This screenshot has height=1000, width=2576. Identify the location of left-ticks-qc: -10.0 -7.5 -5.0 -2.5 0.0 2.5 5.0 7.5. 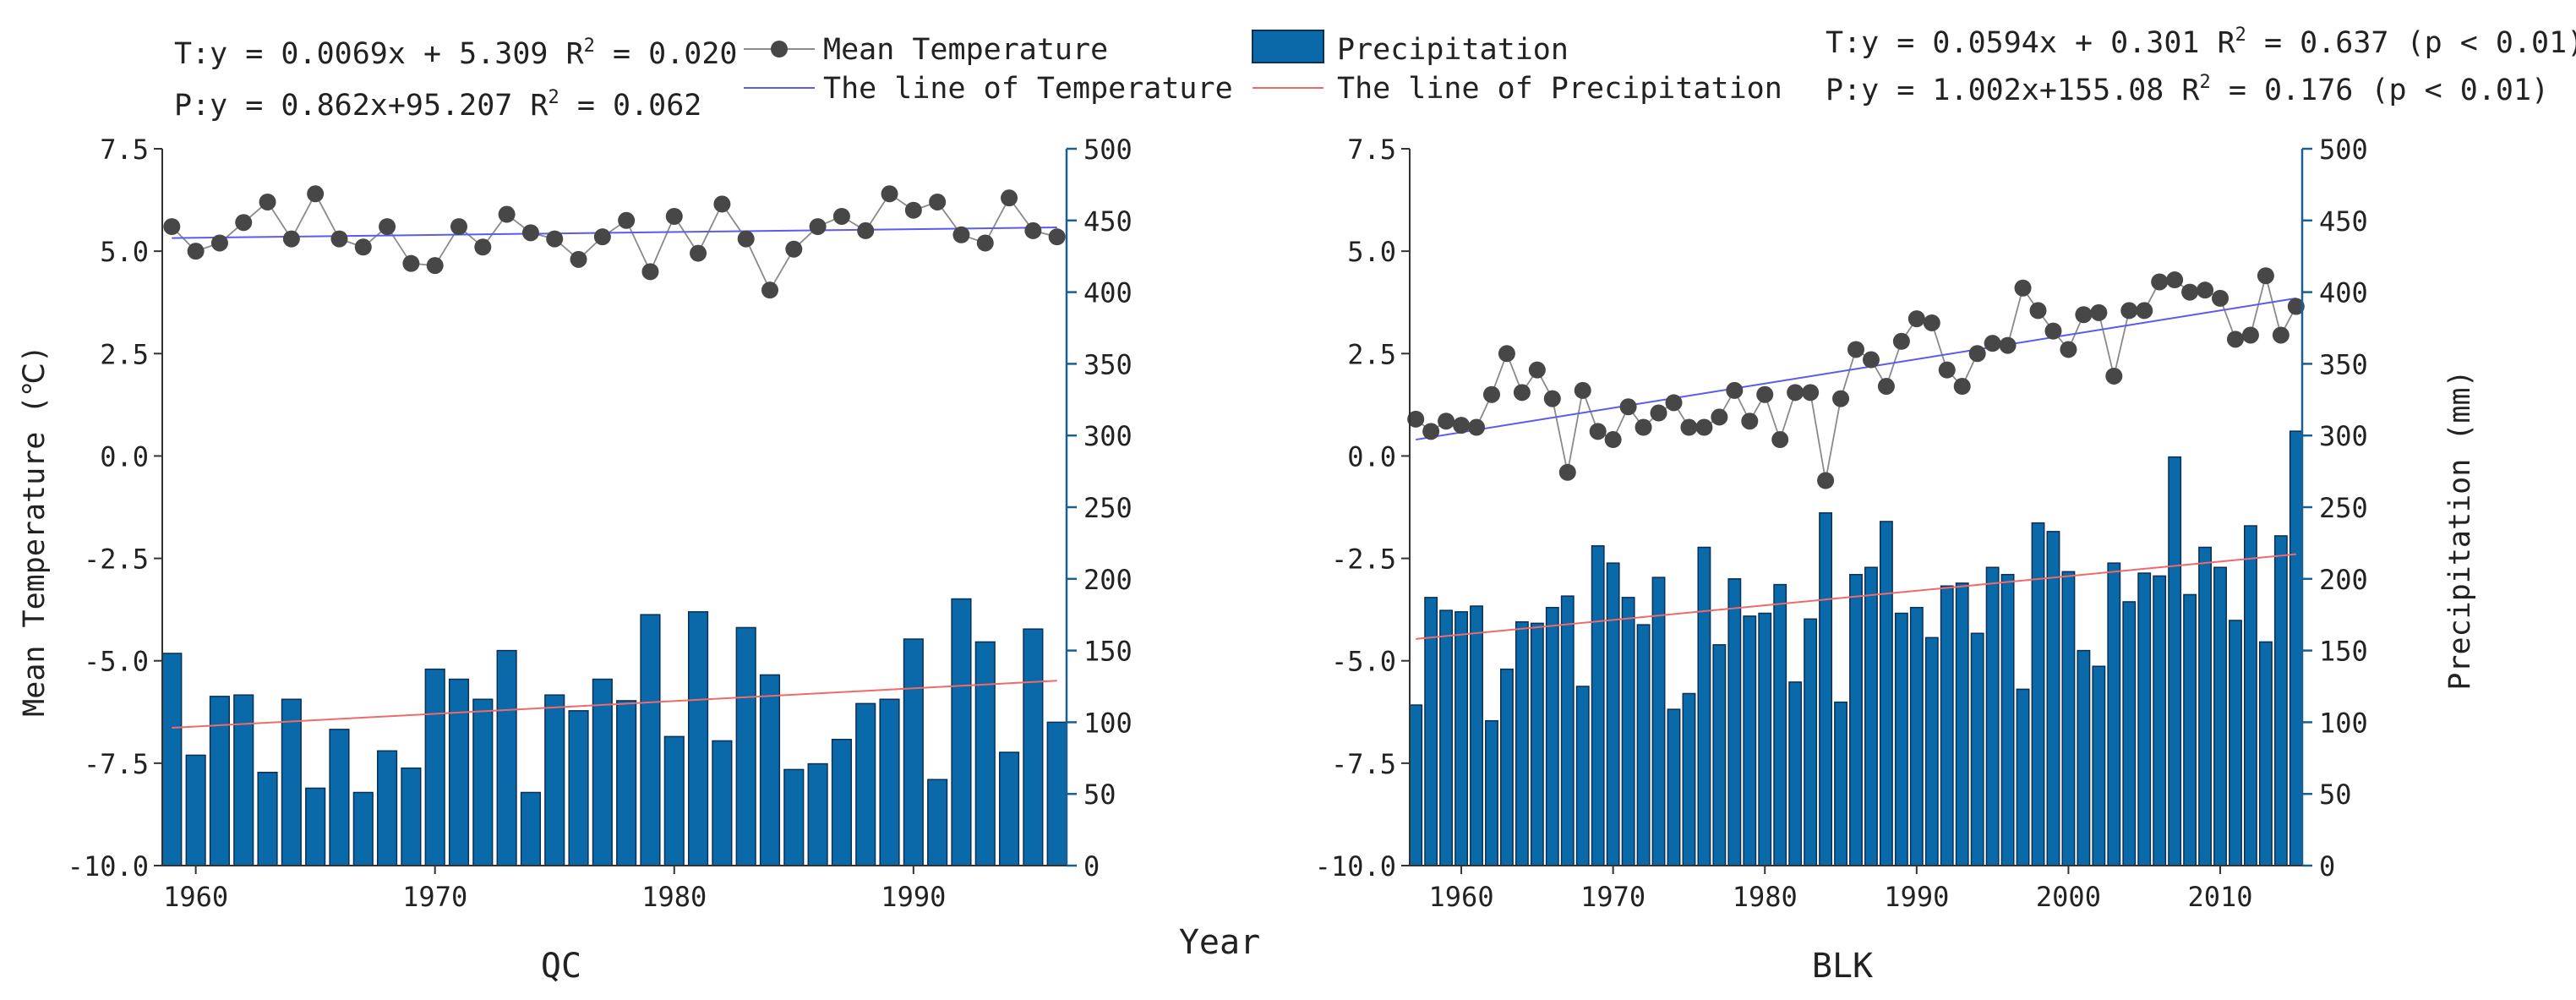
(115, 509).